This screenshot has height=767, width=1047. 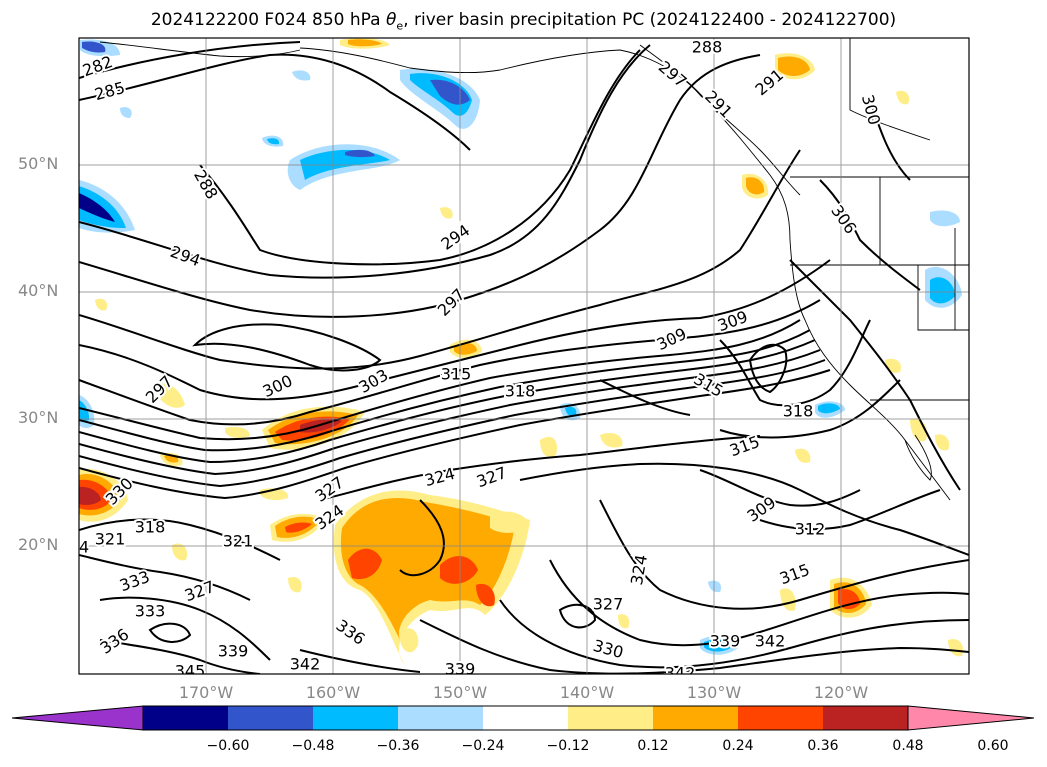 I want to click on contour-label: 24, so click(x=79, y=547).